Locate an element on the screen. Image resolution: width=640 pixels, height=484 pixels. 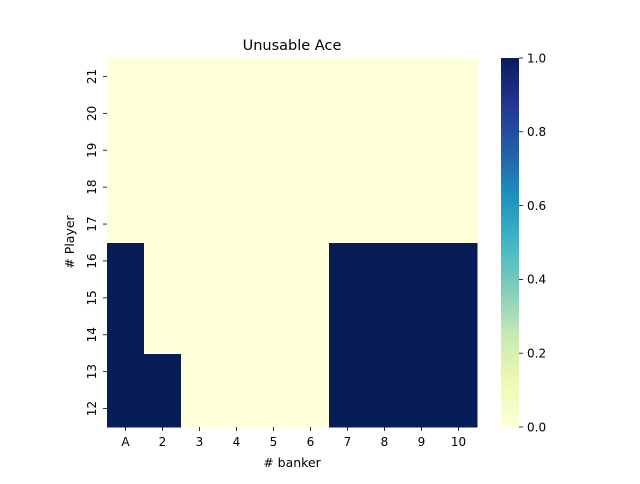
x-tick-label: 5 is located at coordinates (274, 442).